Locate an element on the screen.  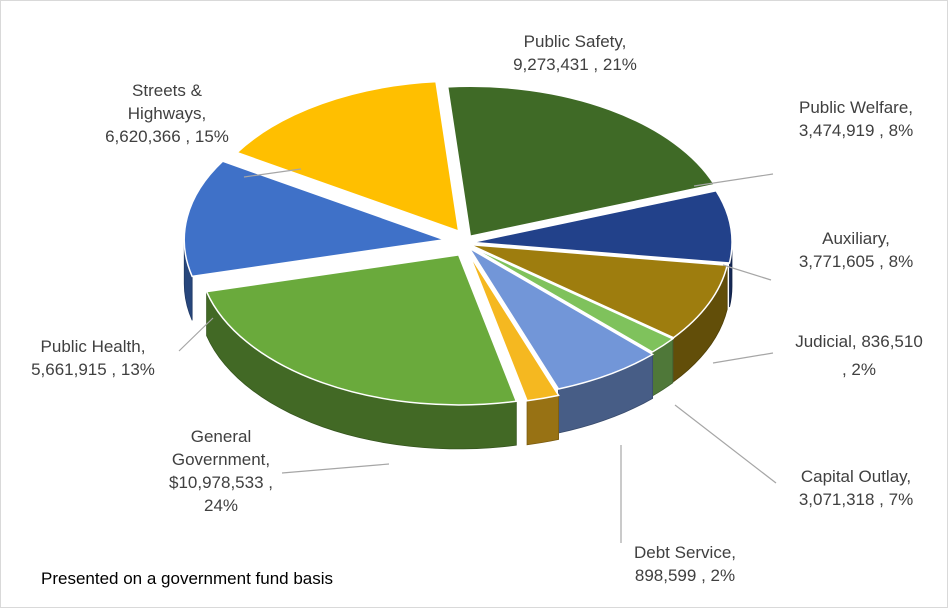
pie-slice-capital-outlay is located at coordinates (561, 318).